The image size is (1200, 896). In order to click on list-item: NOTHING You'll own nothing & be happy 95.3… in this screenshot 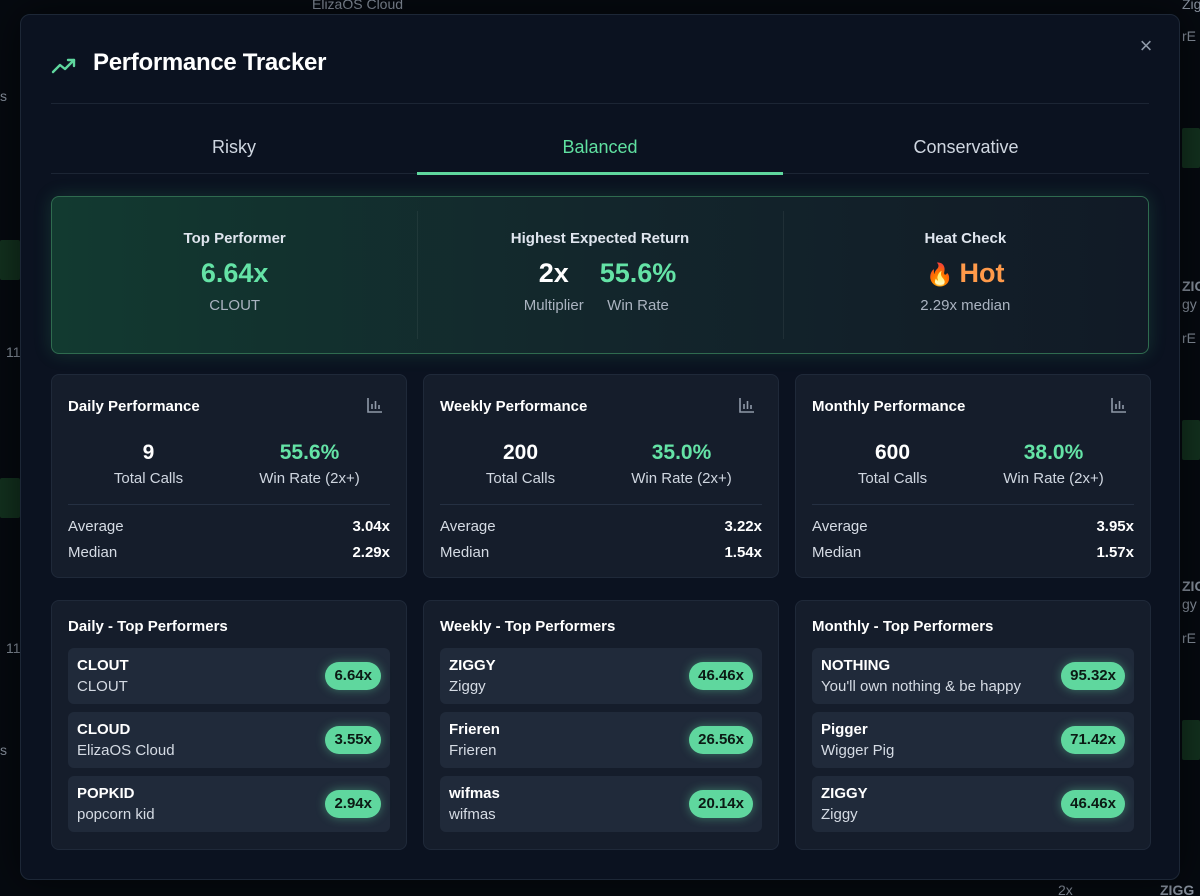, I will do `click(973, 676)`.